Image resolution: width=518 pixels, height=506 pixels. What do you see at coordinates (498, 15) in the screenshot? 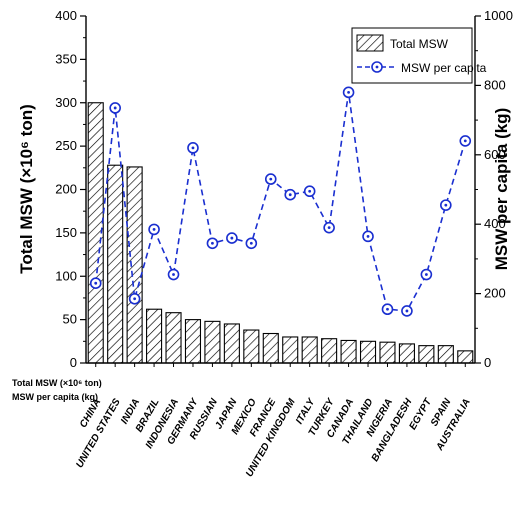
I see `y-right-tick-label-5: 1000` at bounding box center [498, 15].